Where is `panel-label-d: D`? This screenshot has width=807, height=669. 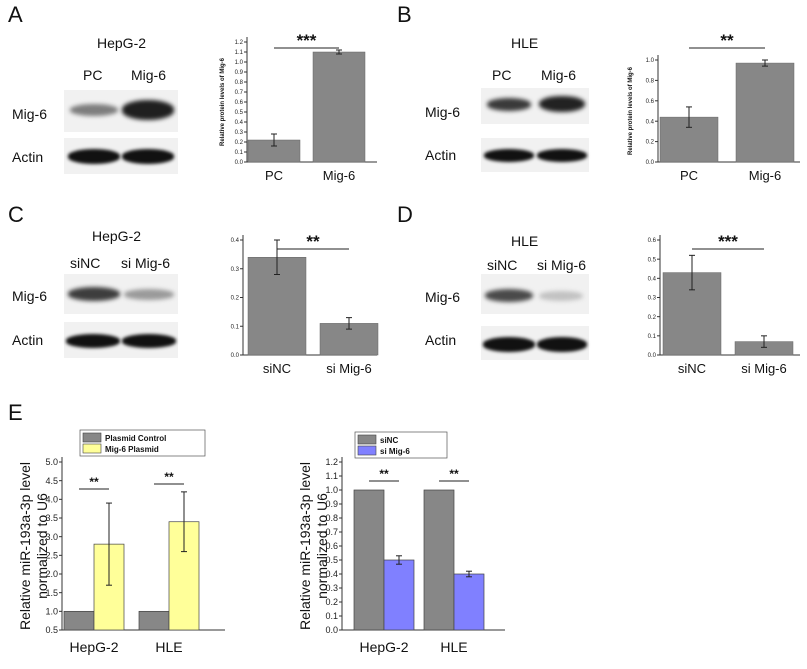 panel-label-d: D is located at coordinates (405, 214).